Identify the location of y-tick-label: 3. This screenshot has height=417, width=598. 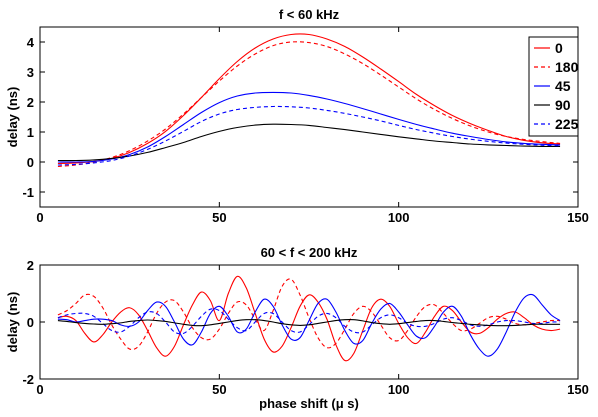
(30, 72).